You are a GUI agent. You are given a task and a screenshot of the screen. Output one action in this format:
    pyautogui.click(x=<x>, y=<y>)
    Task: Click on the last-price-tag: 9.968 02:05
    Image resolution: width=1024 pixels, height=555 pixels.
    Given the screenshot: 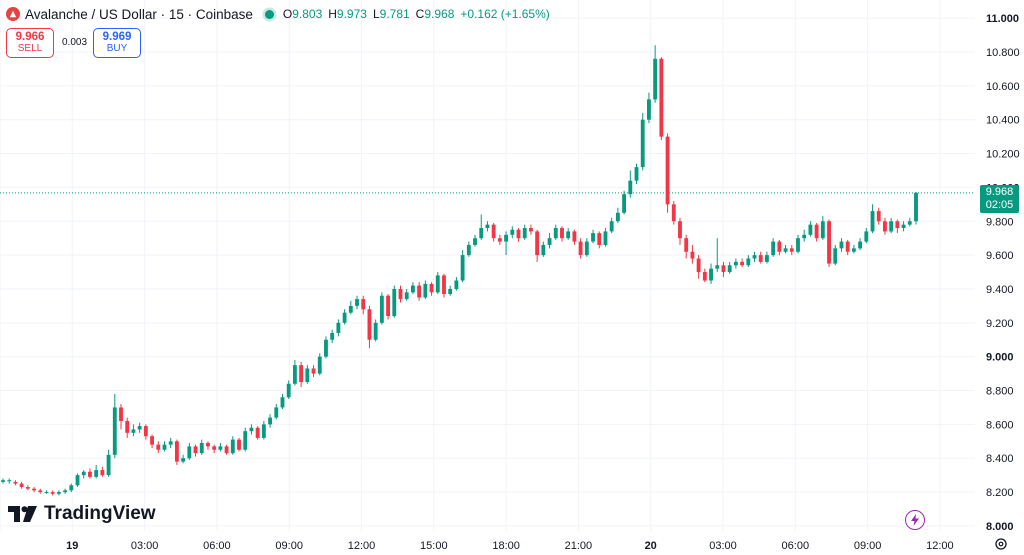 What is the action you would take?
    pyautogui.click(x=999, y=199)
    